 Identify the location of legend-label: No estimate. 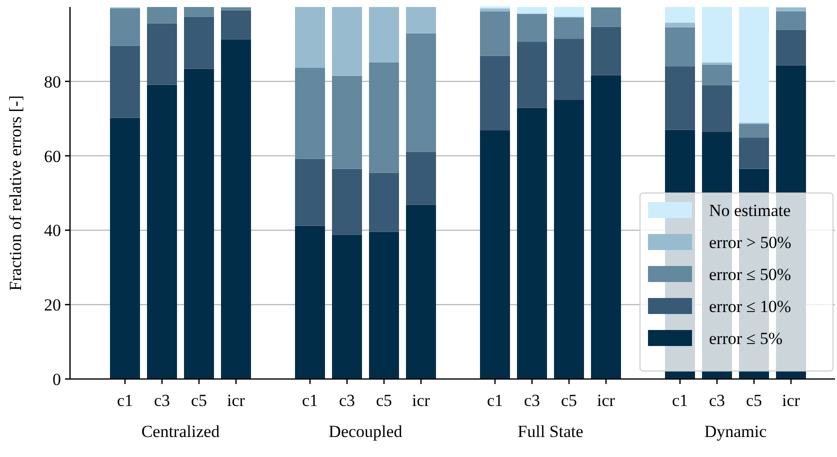
(750, 210).